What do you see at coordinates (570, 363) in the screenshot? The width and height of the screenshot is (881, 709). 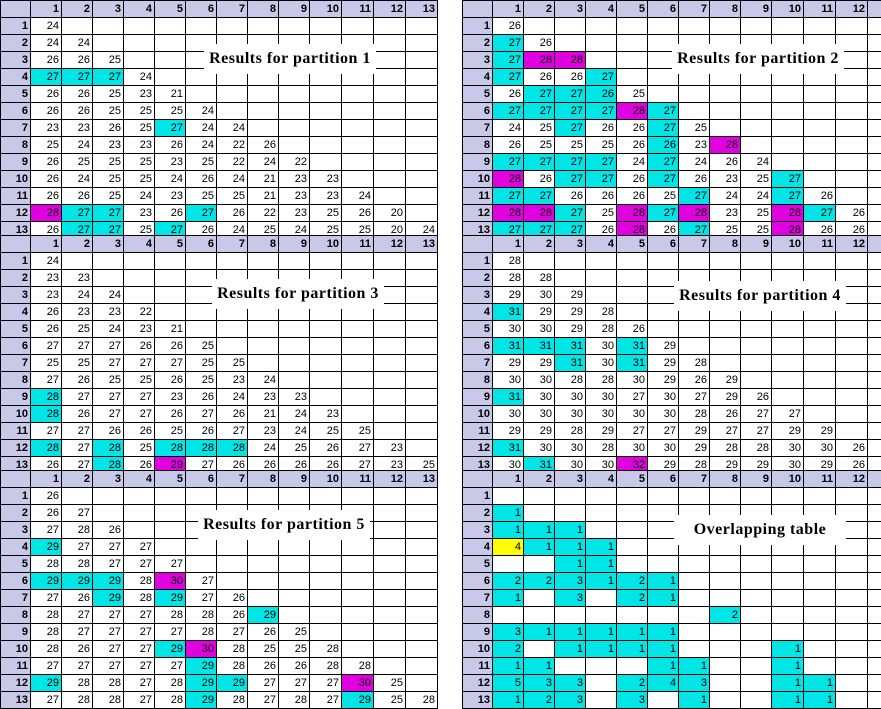 I see `table-cell: 31` at bounding box center [570, 363].